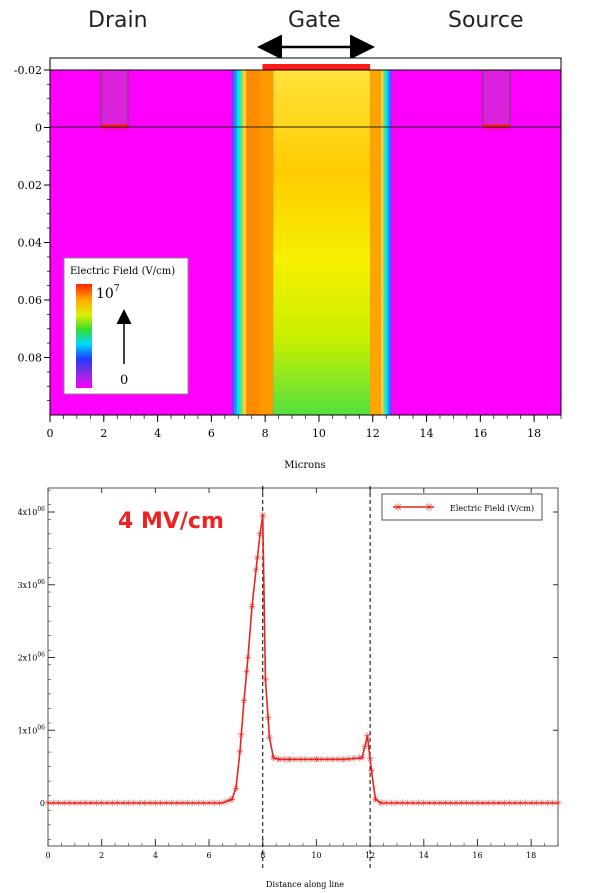 The height and width of the screenshot is (893, 601). Describe the element at coordinates (30, 358) in the screenshot. I see `y-tick-label: 0.08` at that location.